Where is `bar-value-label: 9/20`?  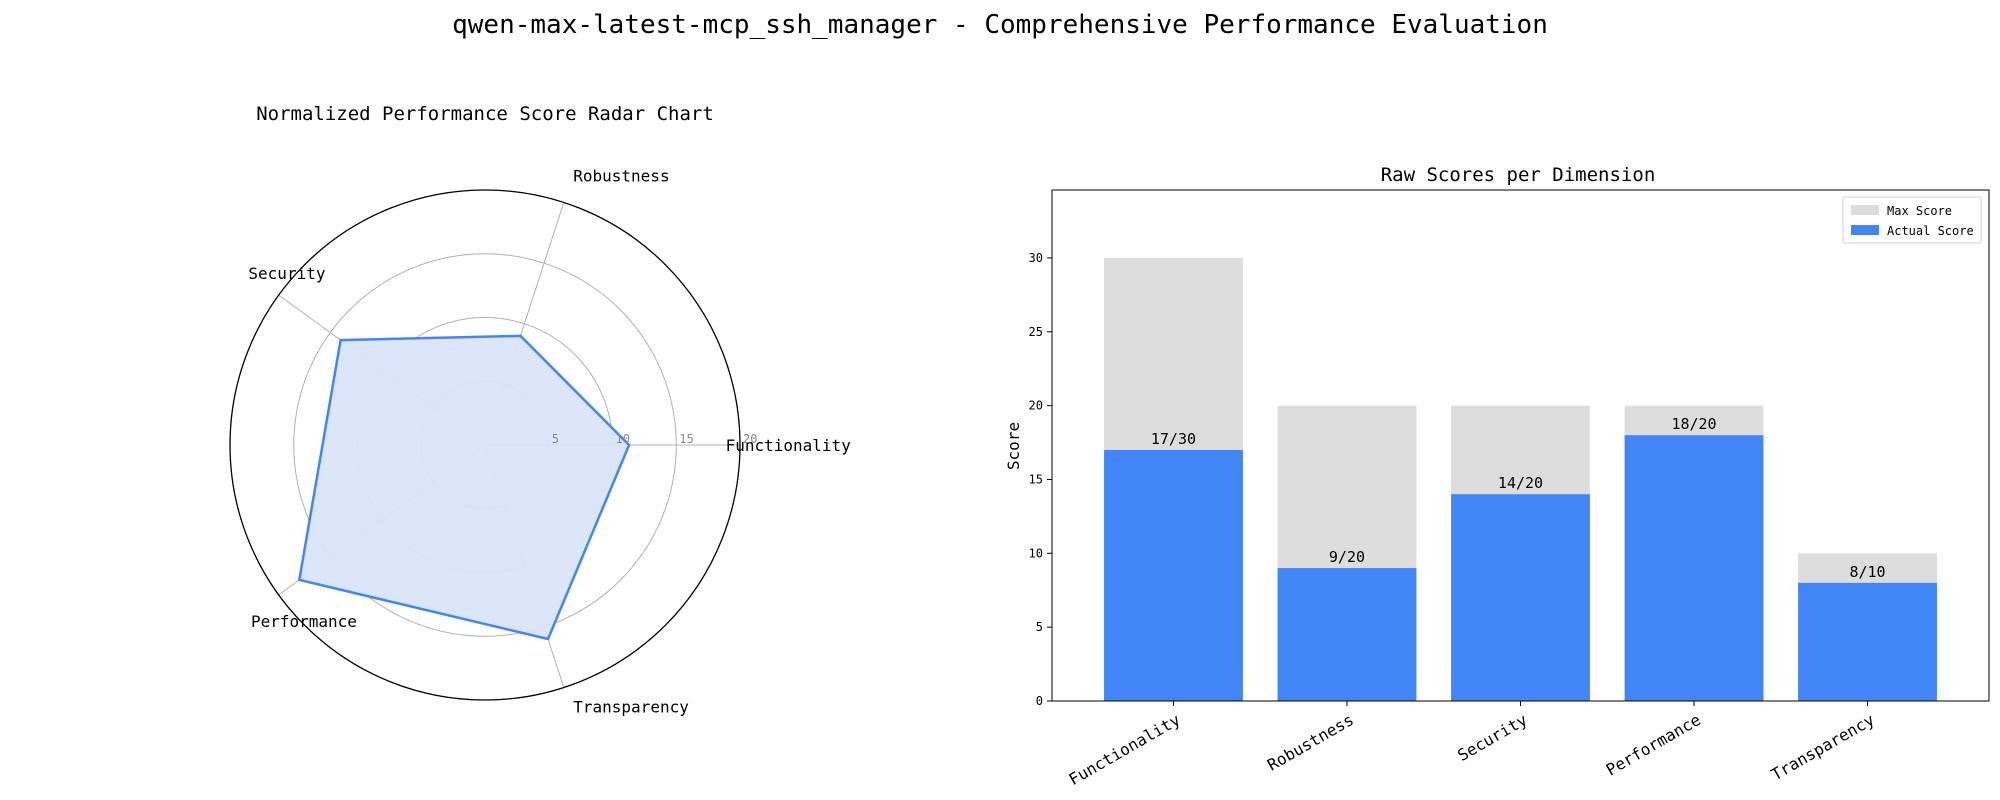 bar-value-label: 9/20 is located at coordinates (1347, 557).